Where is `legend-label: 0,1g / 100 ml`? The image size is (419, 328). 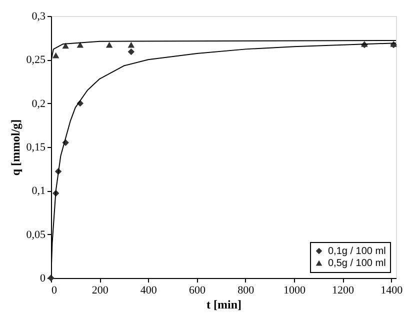 legend-label: 0,1g / 100 ml is located at coordinates (357, 251).